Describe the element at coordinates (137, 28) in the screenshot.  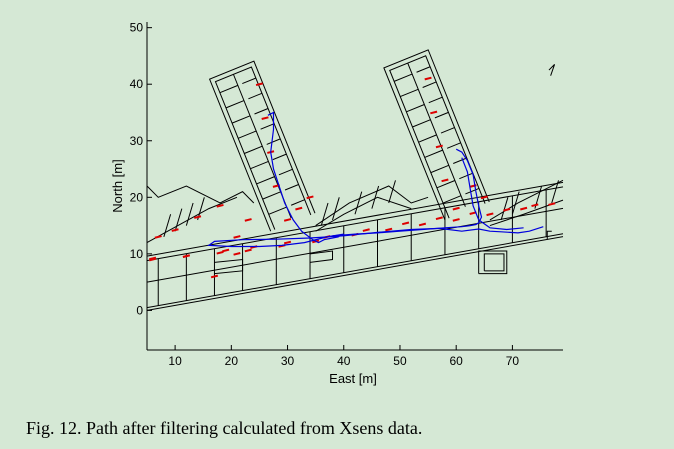
I see `y-tick-label: 50` at that location.